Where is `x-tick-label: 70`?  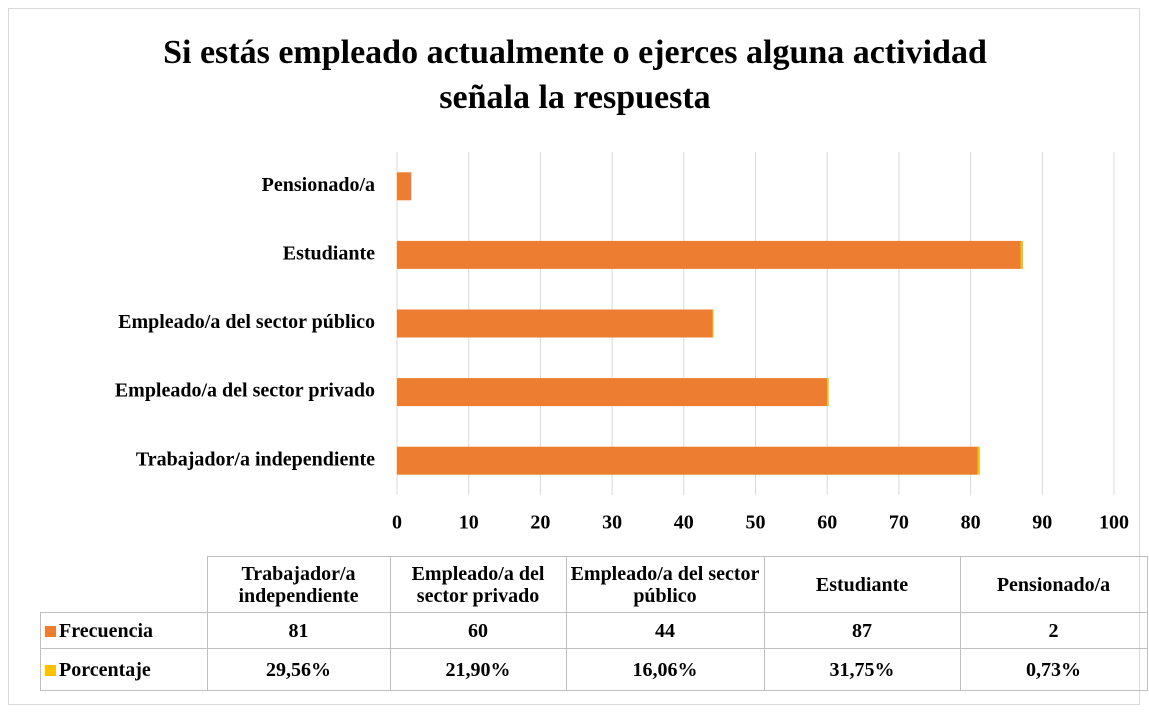
x-tick-label: 70 is located at coordinates (899, 523).